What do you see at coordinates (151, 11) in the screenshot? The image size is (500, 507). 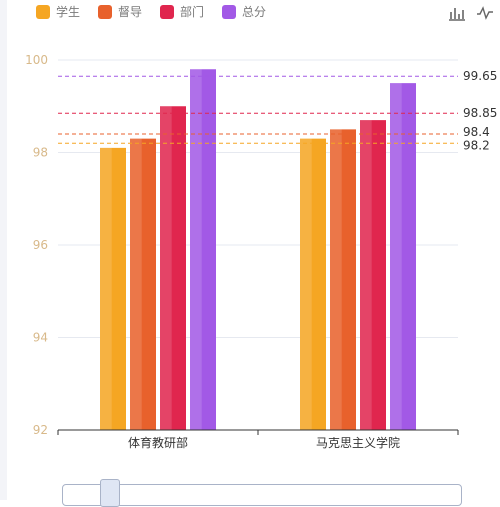 I see `legend: 学生 督导 部门 总分` at bounding box center [151, 11].